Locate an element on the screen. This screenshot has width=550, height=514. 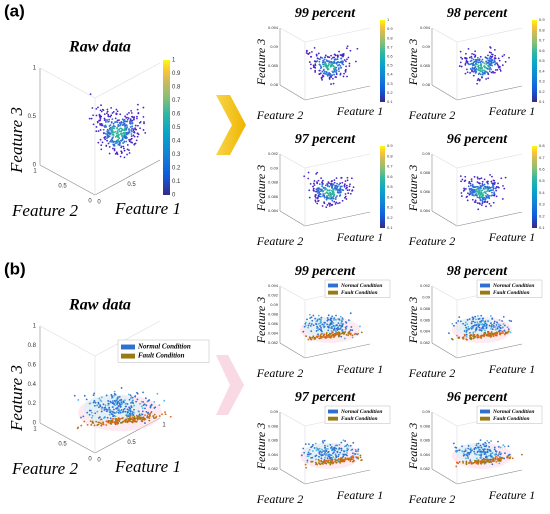
label: 99 percent is located at coordinates (325, 13).